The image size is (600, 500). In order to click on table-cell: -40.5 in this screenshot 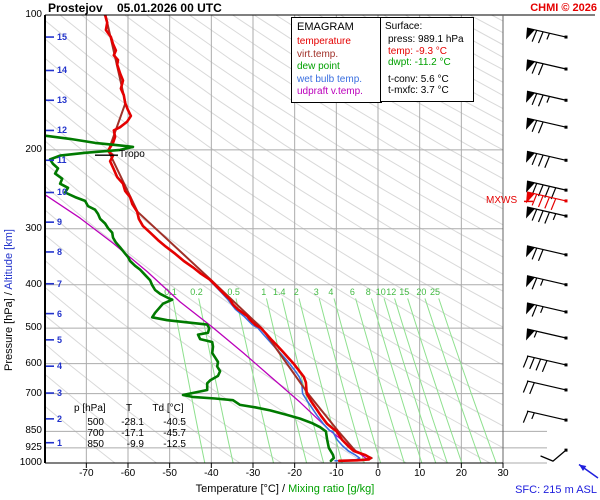, I will do `click(174, 422)`.